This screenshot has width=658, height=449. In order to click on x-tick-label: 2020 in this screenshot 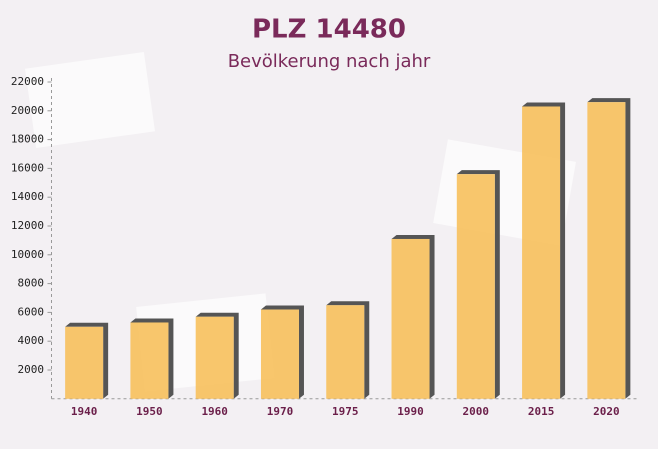, I will do `click(606, 411)`.